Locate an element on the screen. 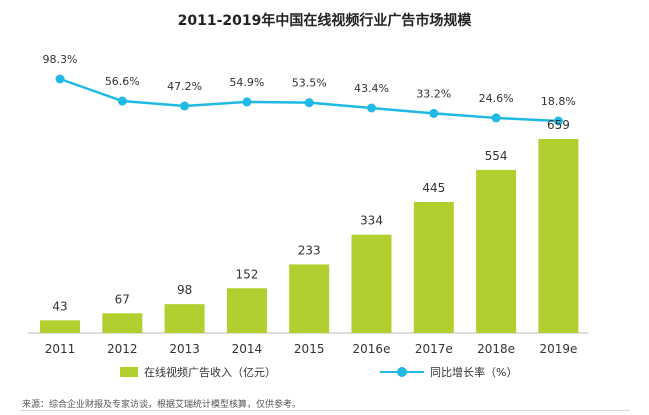  legend-item-revenue: 在线视频广告收入（亿元） is located at coordinates (198, 372).